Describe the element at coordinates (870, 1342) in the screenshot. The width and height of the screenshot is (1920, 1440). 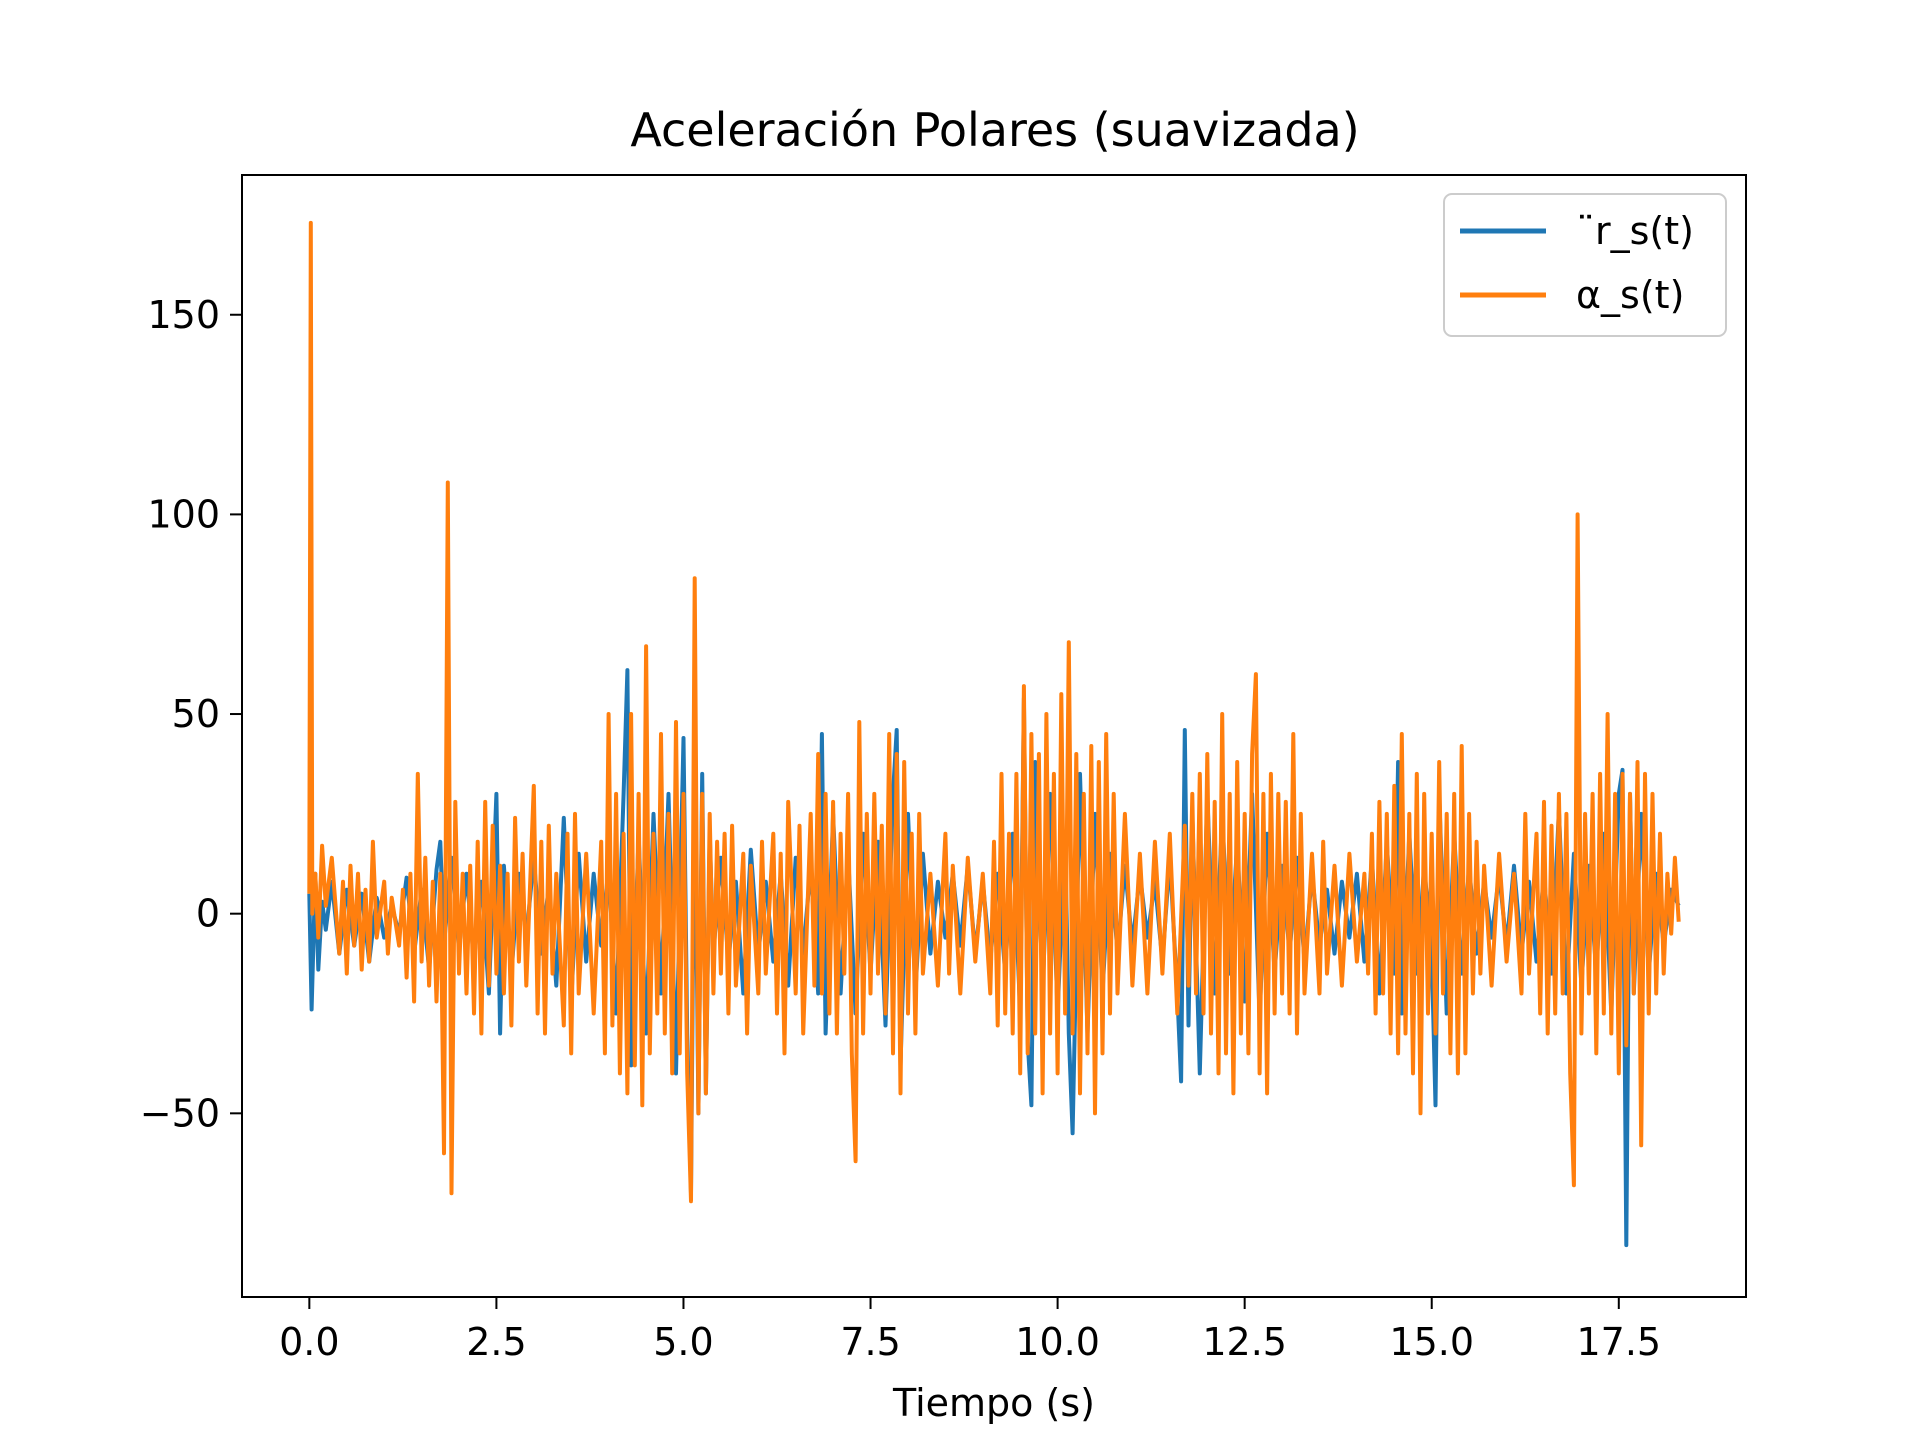
I see `x-tick-label: 7.5` at that location.